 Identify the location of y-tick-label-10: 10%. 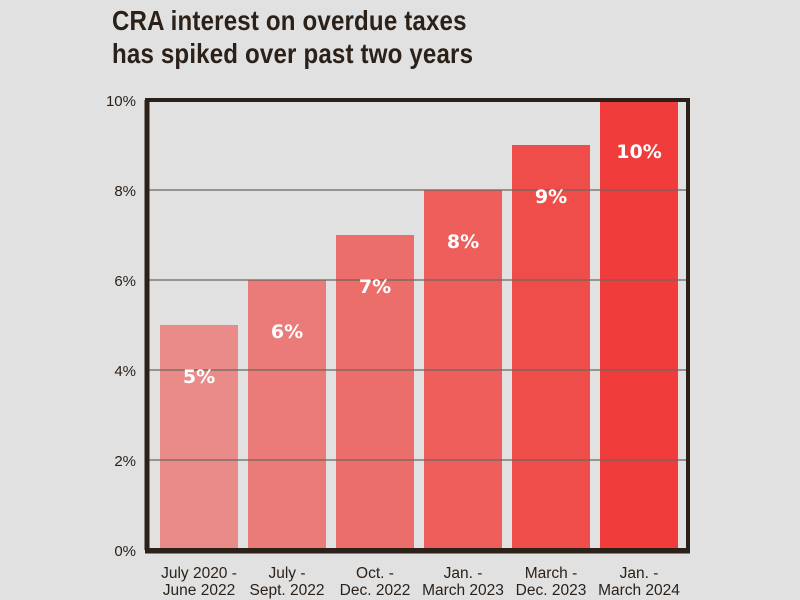
(121, 101).